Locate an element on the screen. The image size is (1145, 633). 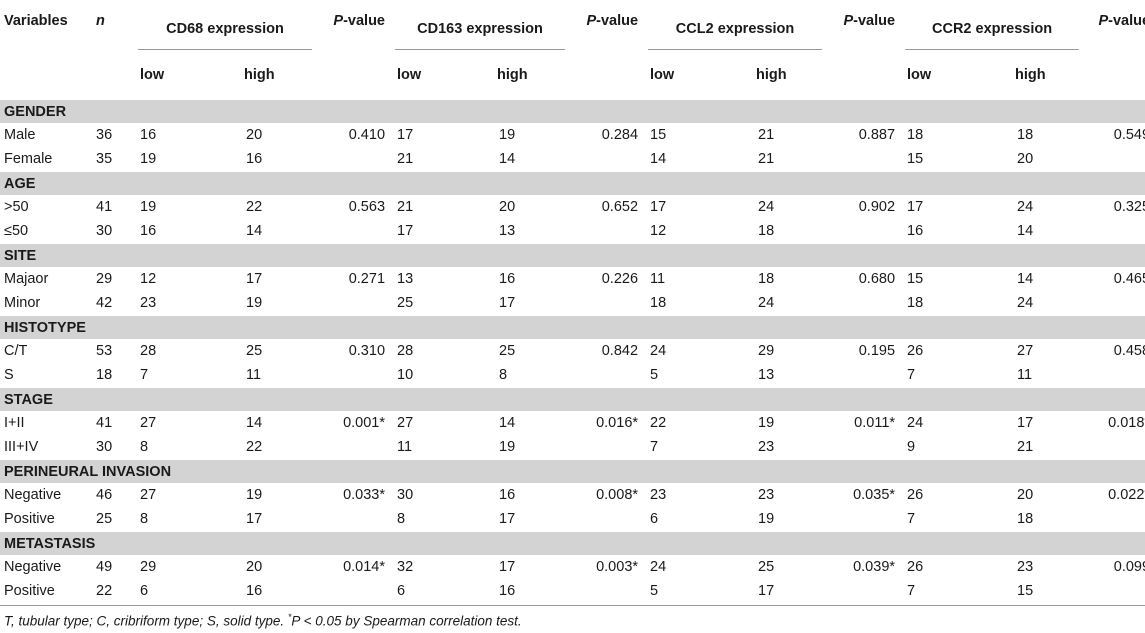
variables-header: Variables is located at coordinates (36, 21).